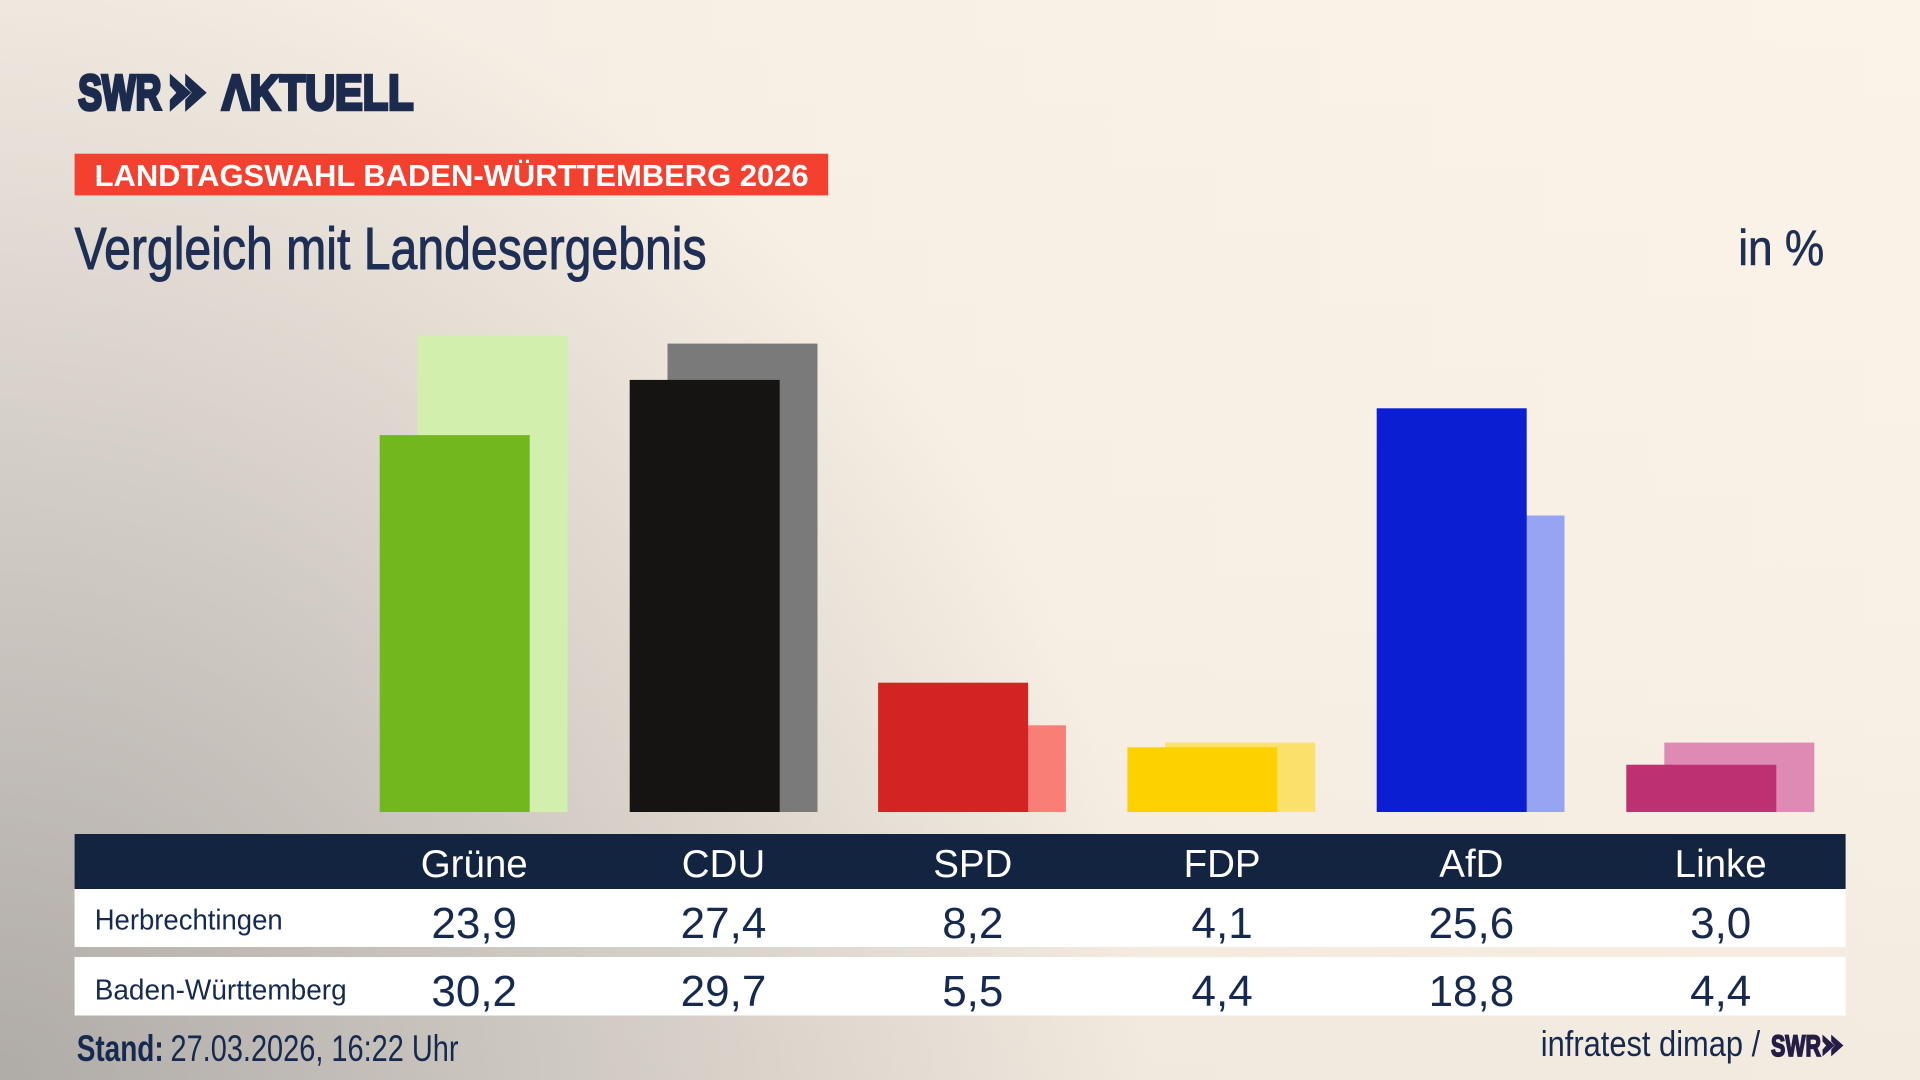 The width and height of the screenshot is (1920, 1080). I want to click on svg-text: 29,7, so click(724, 991).